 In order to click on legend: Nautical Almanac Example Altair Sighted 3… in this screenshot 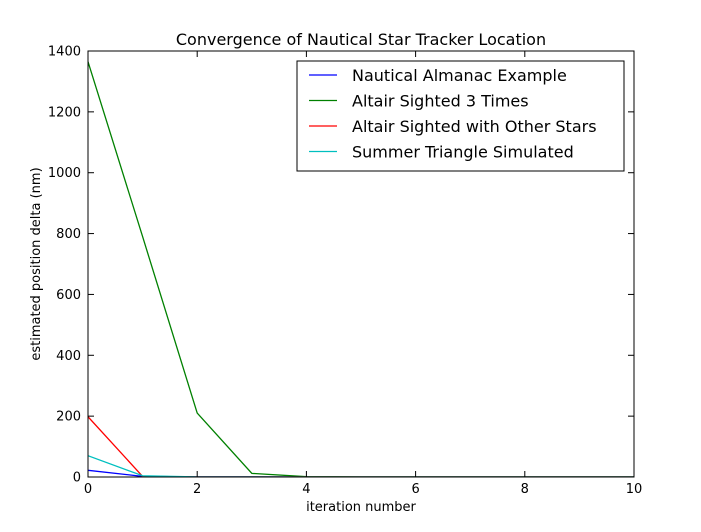, I will do `click(460, 116)`.